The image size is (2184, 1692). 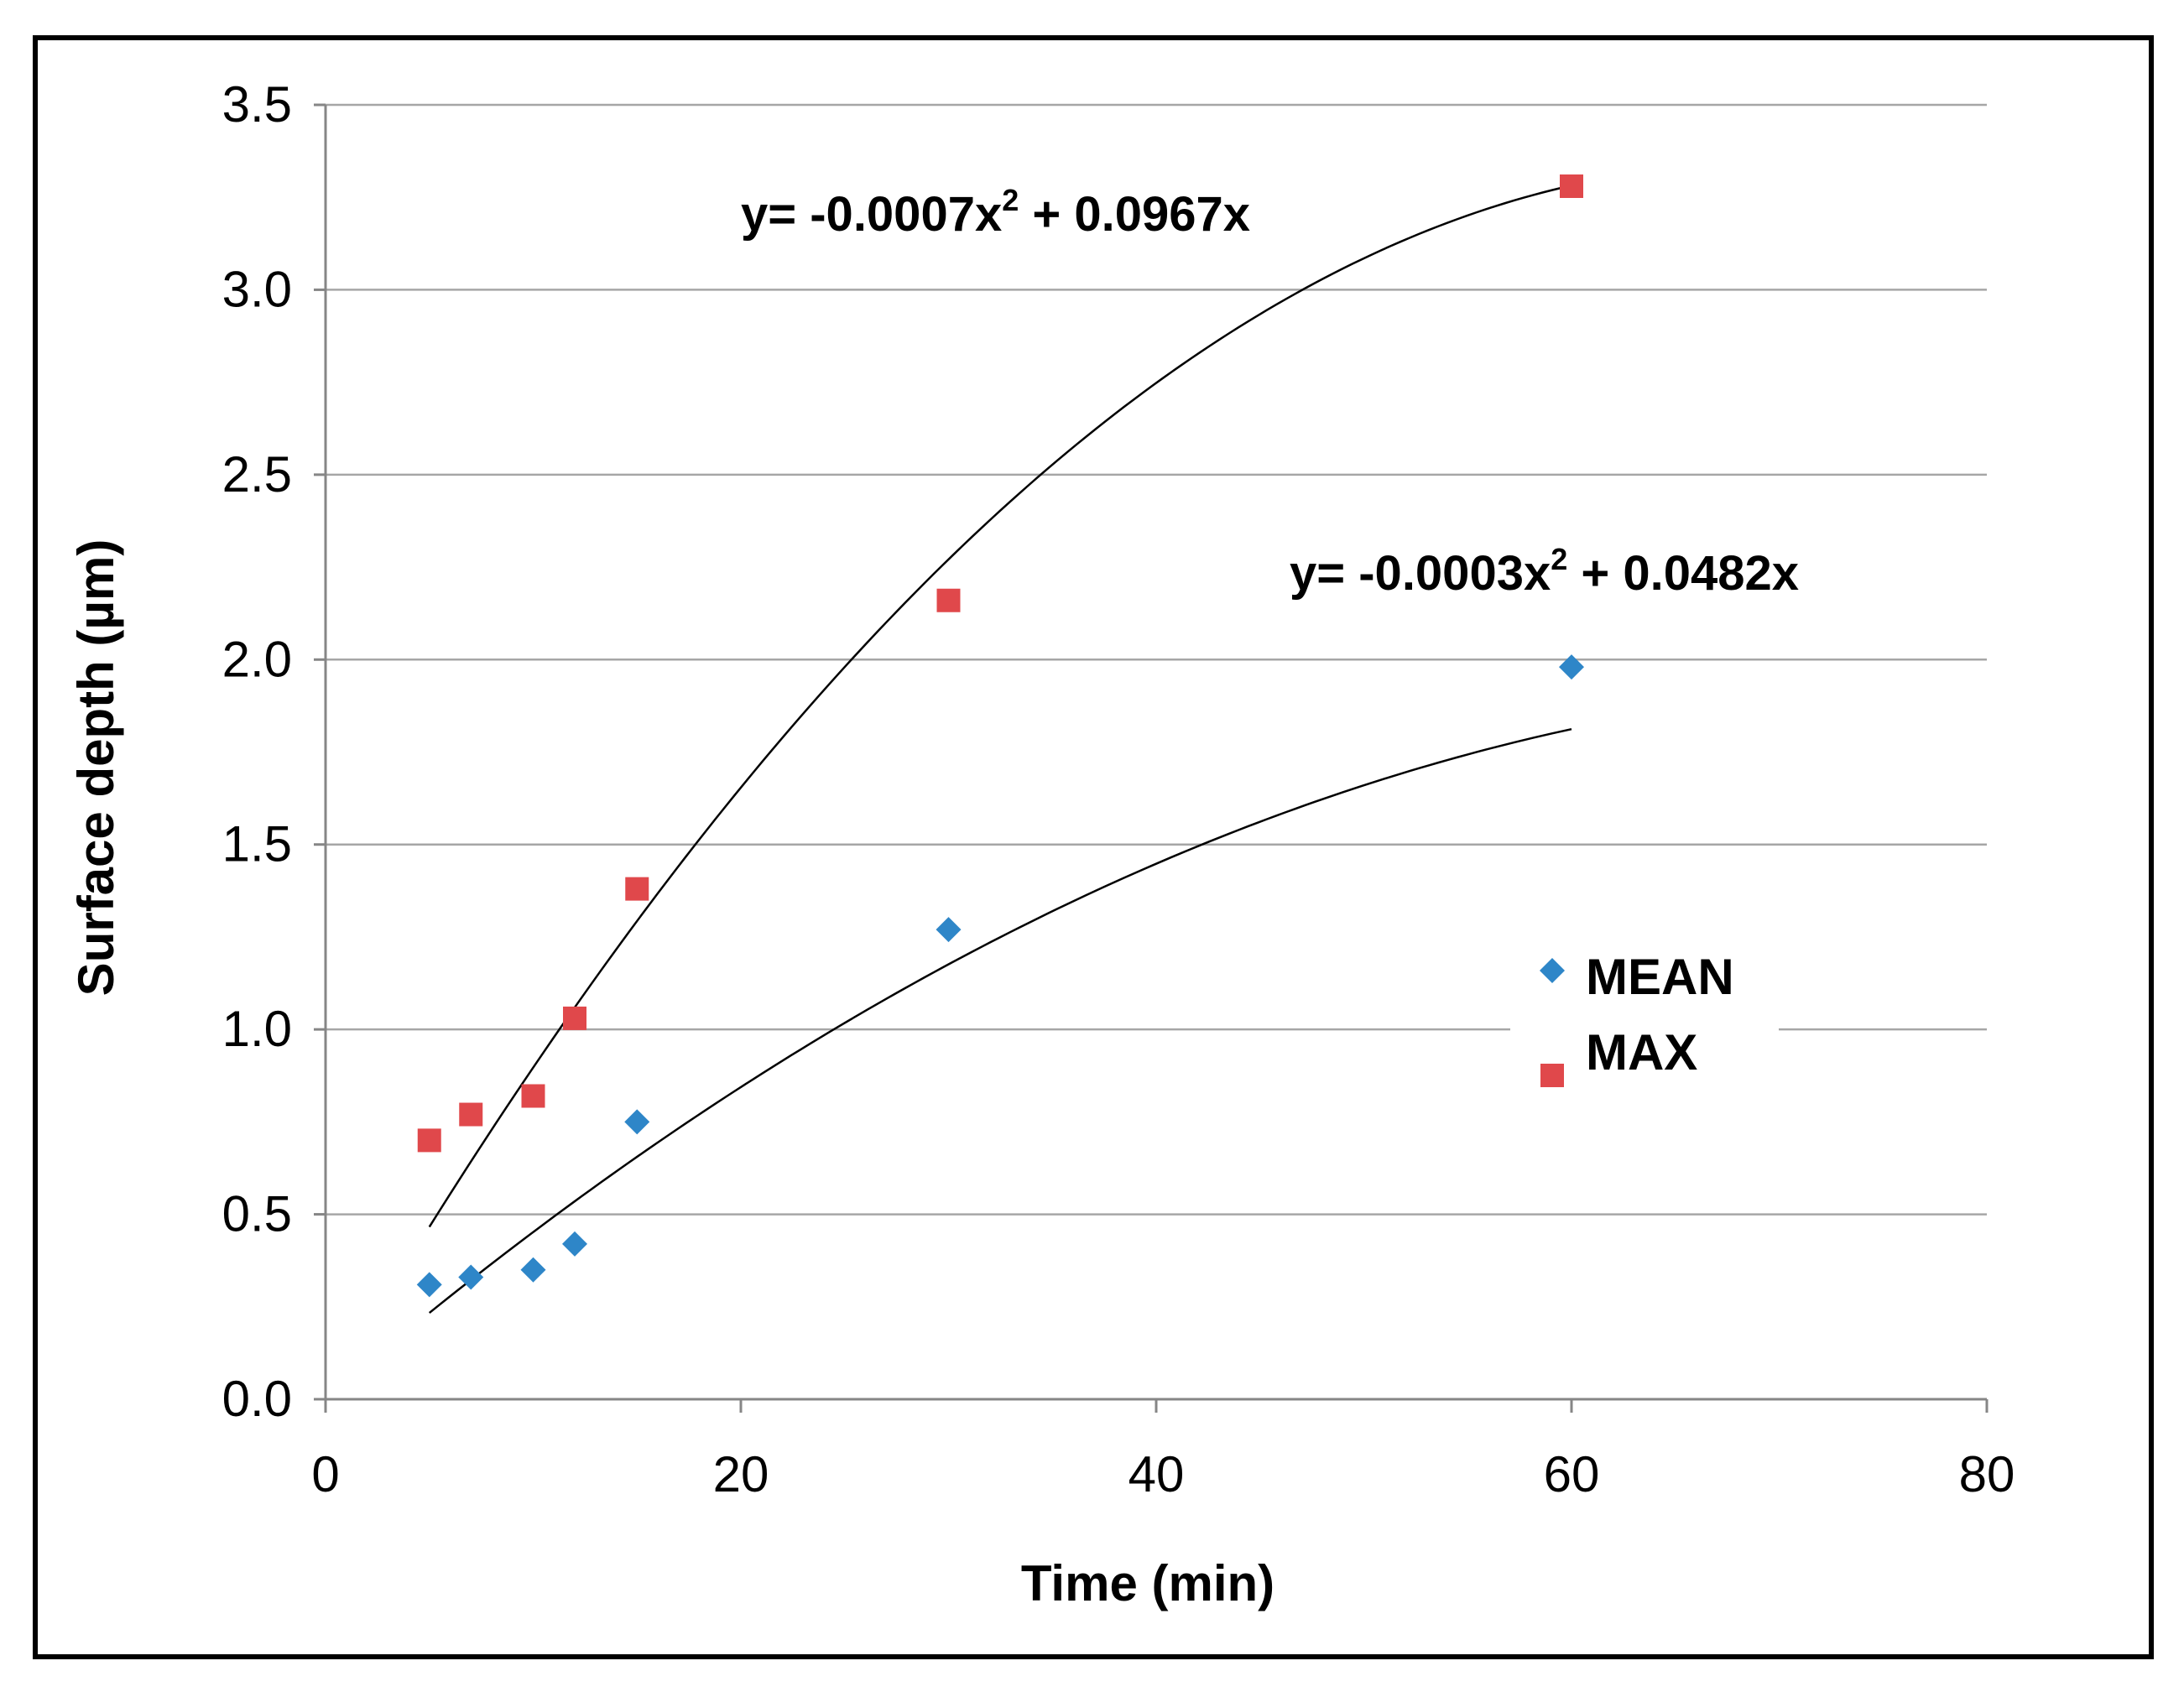 What do you see at coordinates (1552, 1075) in the screenshot?
I see `legend-max-marker` at bounding box center [1552, 1075].